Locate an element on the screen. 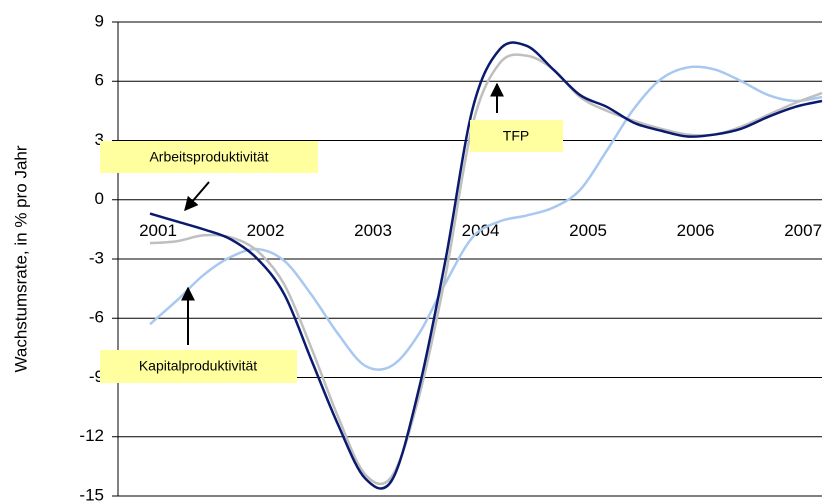 The image size is (837, 504). x-tick-label: 2006 is located at coordinates (696, 230).